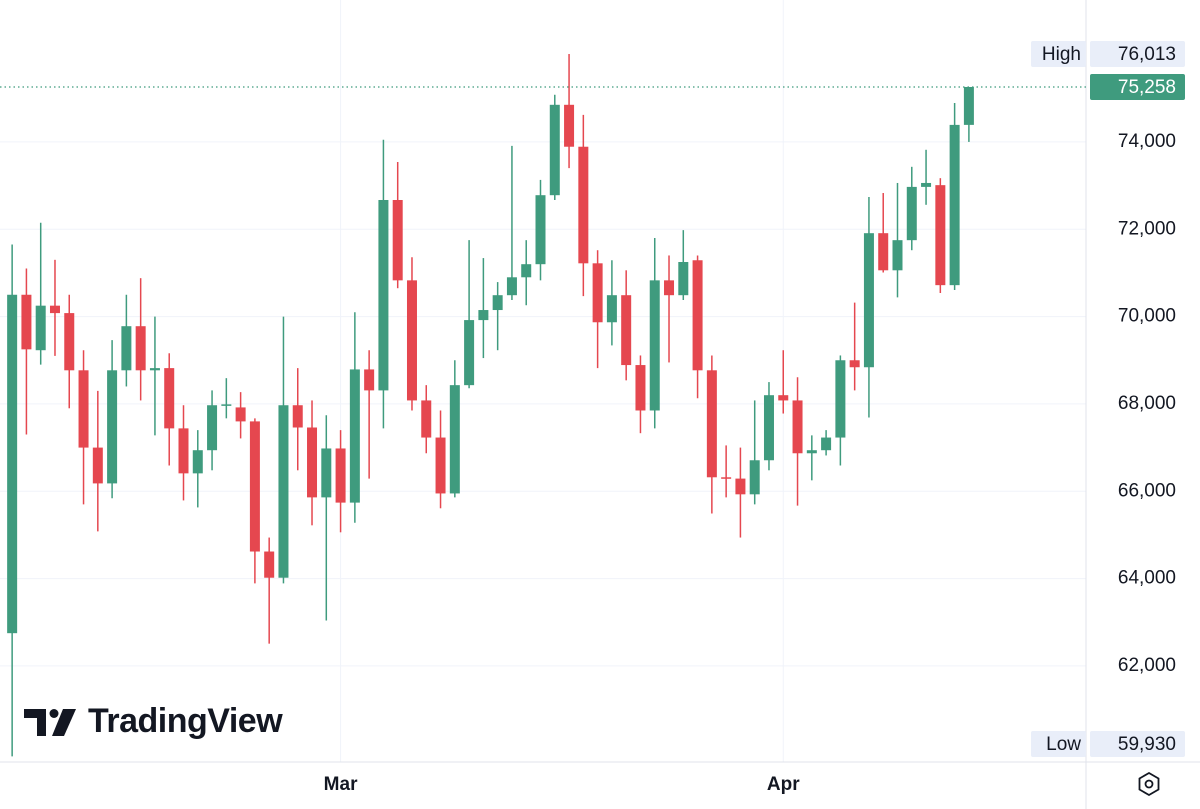  Describe the element at coordinates (783, 784) in the screenshot. I see `x-tick-label: Apr` at that location.